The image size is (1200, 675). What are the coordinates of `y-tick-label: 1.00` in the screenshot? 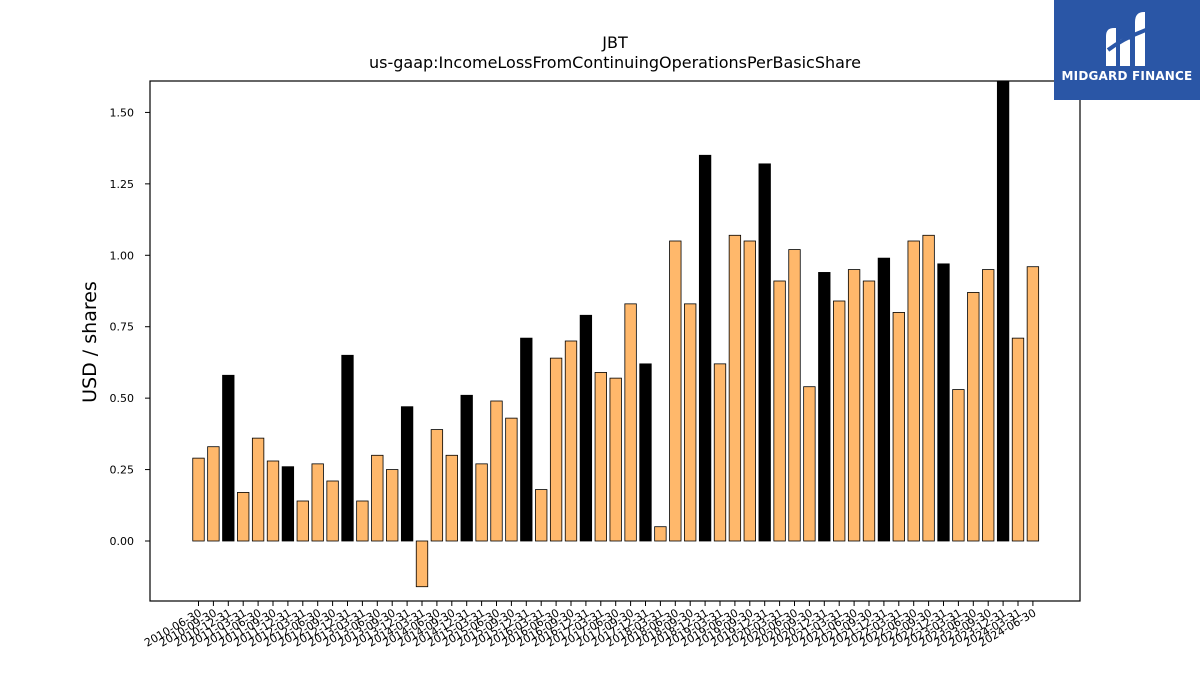 It's located at (122, 255).